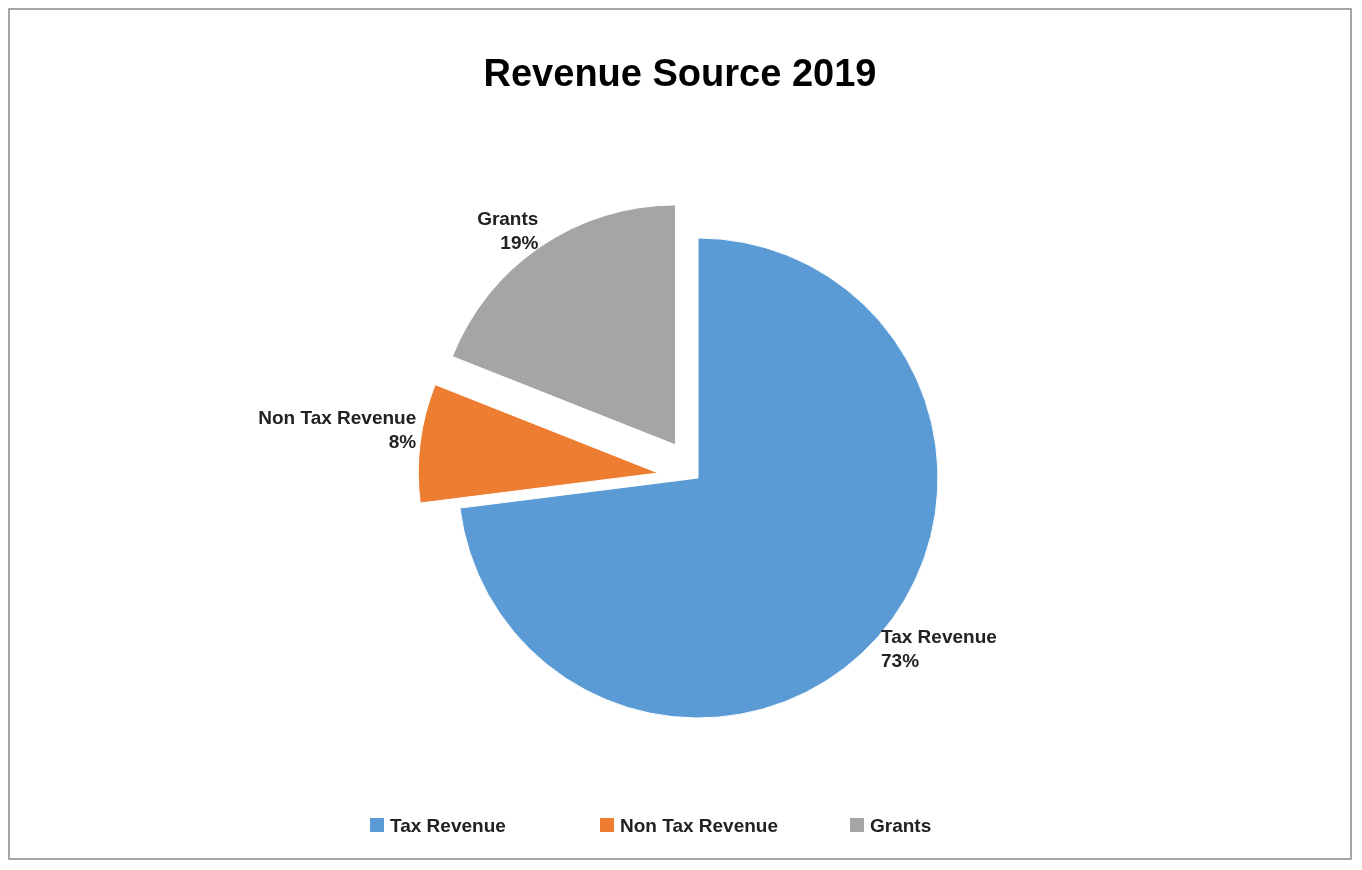  Describe the element at coordinates (680, 73) in the screenshot. I see `chart-title: Revenue Source 2019` at that location.